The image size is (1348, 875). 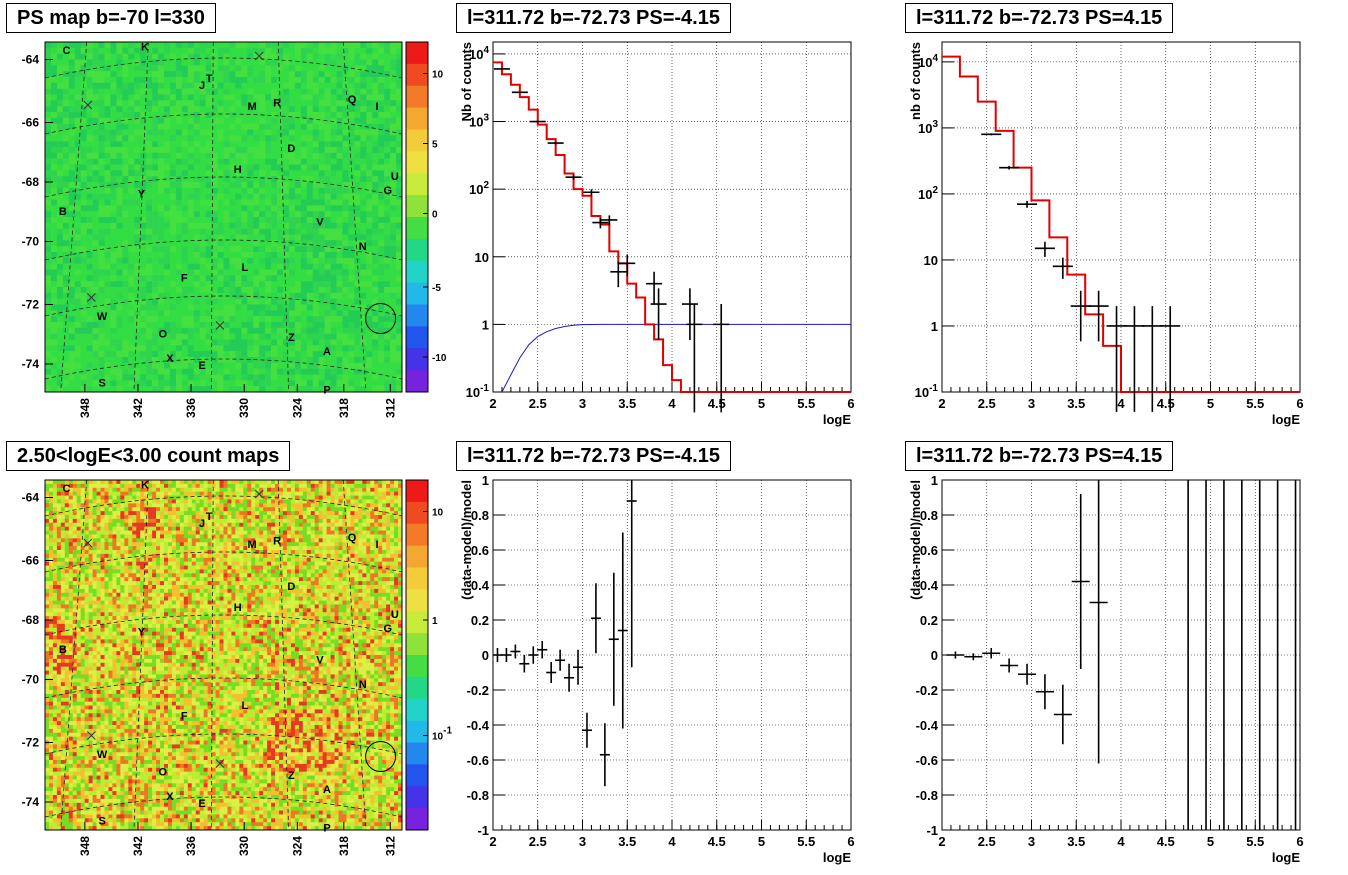 What do you see at coordinates (223, 68) in the screenshot?
I see `map1-lat-line` at bounding box center [223, 68].